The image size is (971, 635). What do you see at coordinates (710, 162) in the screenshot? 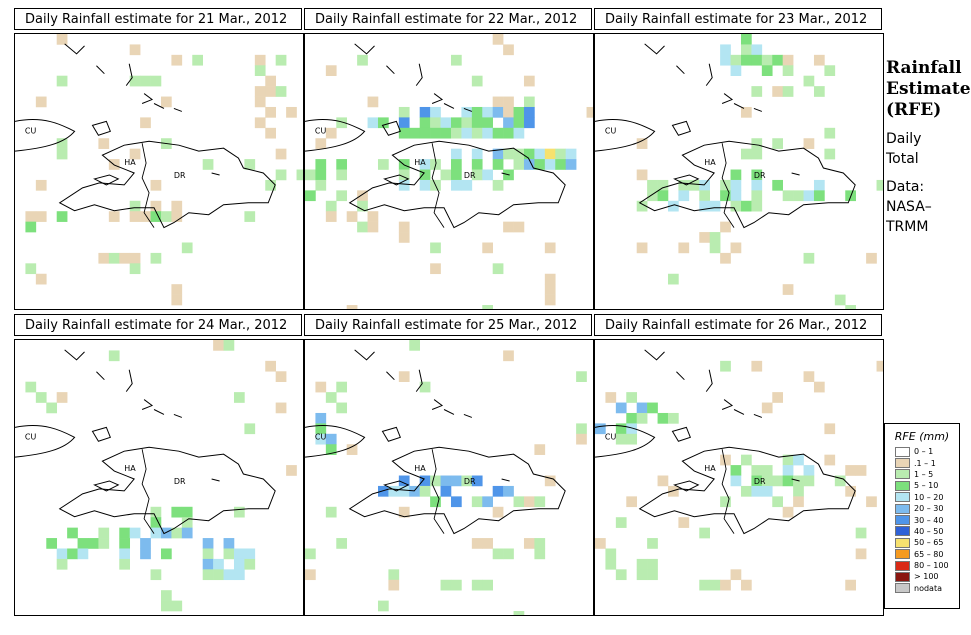
I see `map-label-haiti: HA` at bounding box center [710, 162].